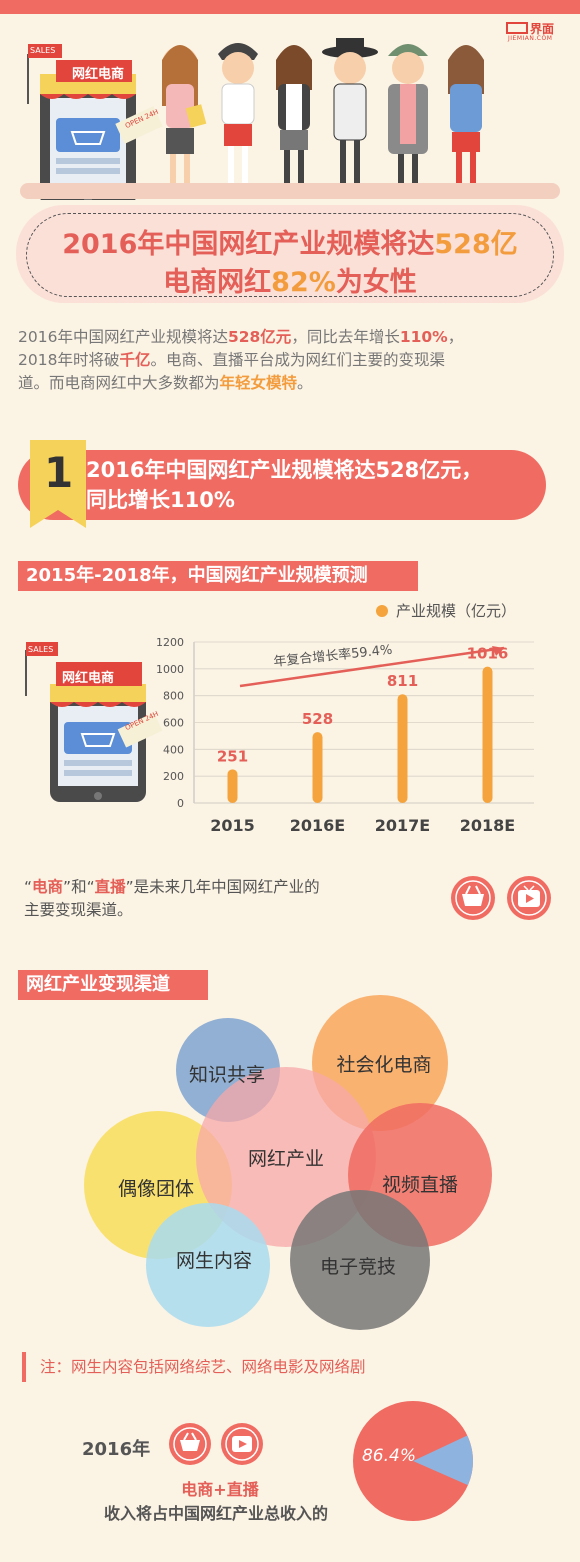  What do you see at coordinates (372, 667) in the screenshot?
I see `growth-arrow` at bounding box center [372, 667].